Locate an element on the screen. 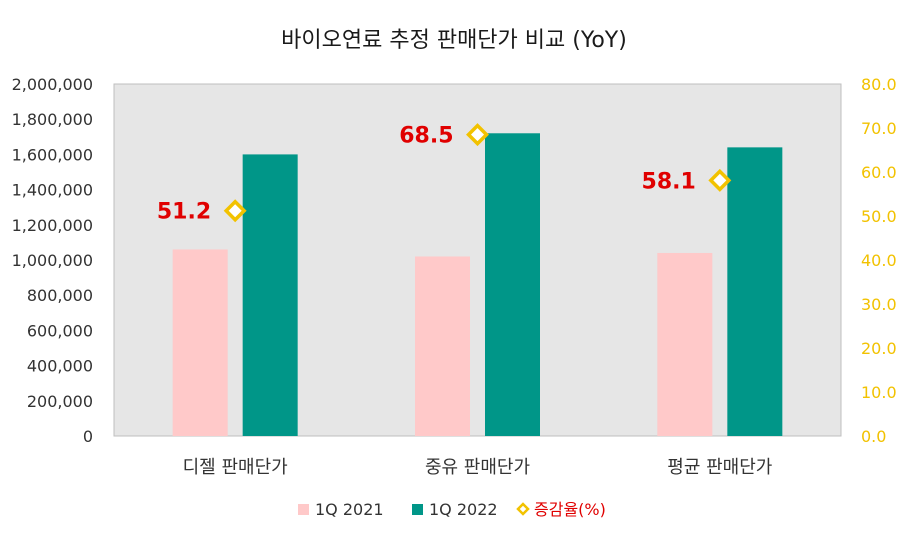  growth-data-label: 68.5 is located at coordinates (426, 136).